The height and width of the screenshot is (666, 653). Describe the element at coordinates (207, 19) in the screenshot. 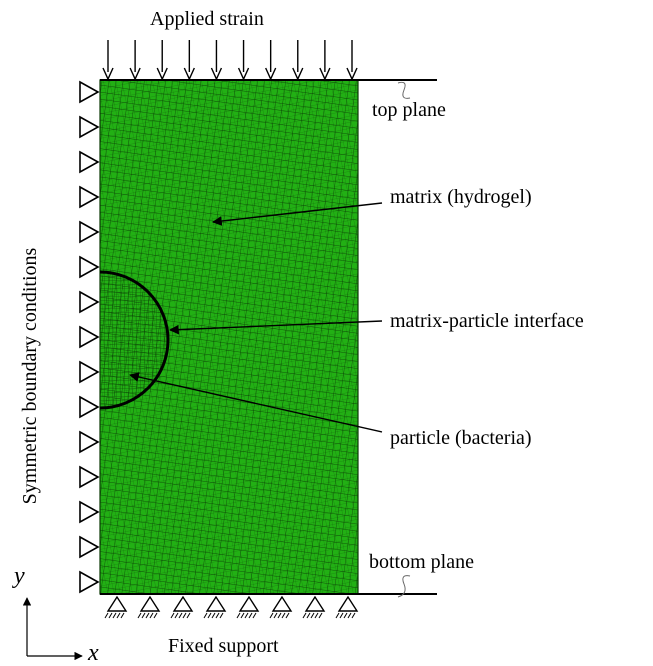

I see `applied-strain-label: Applied strain` at that location.